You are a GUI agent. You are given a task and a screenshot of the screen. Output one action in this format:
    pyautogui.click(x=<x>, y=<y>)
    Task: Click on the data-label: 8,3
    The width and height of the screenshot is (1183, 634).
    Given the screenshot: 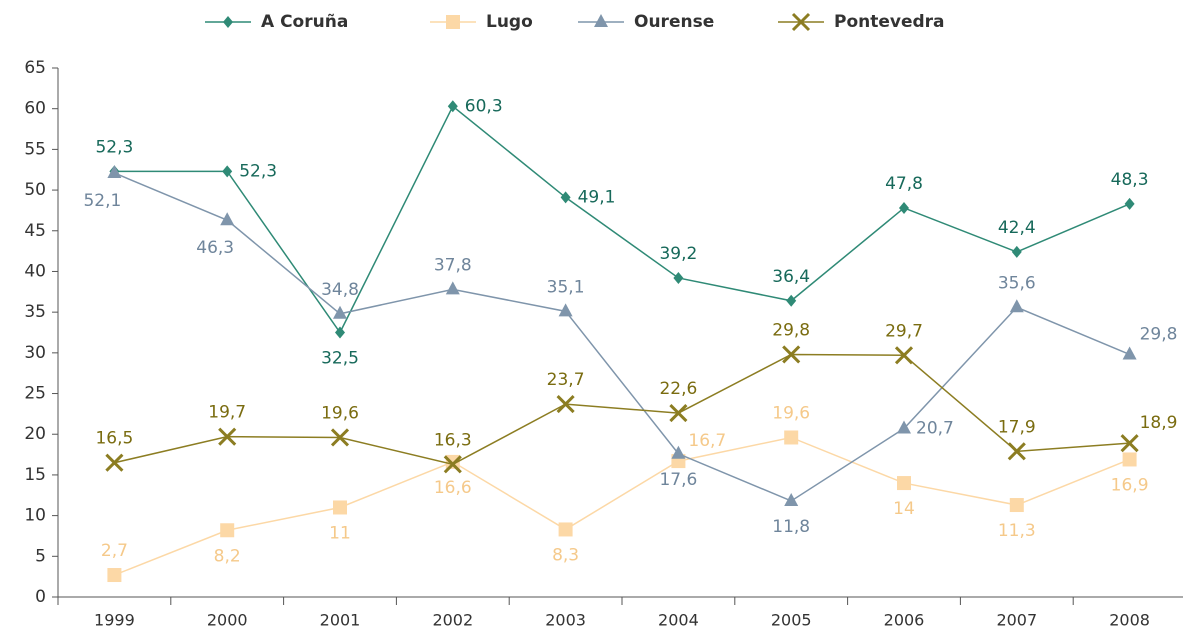 What is the action you would take?
    pyautogui.click(x=565, y=555)
    